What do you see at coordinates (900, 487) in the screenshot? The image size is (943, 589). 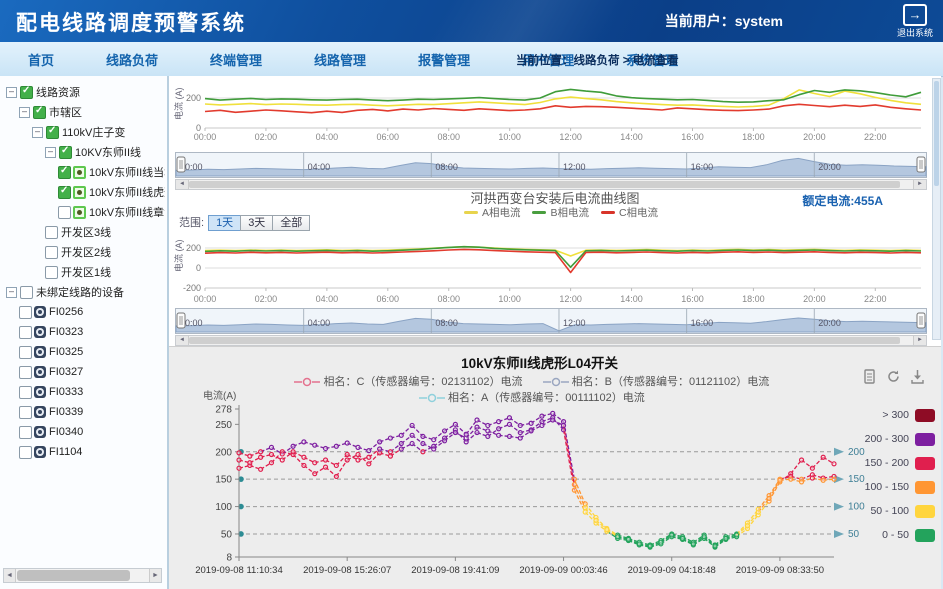 I see `visual-map-item: 100 - 150` at bounding box center [900, 487].